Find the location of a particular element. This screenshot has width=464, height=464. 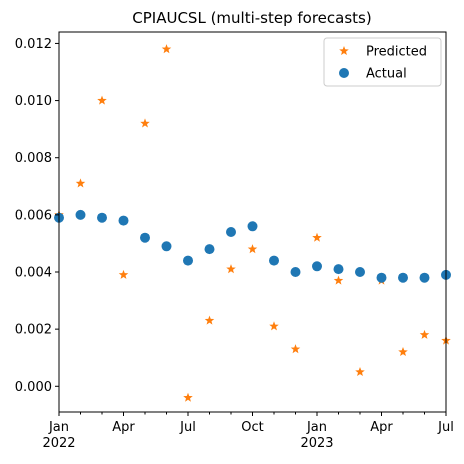

legend-marker-actual is located at coordinates (344, 73).